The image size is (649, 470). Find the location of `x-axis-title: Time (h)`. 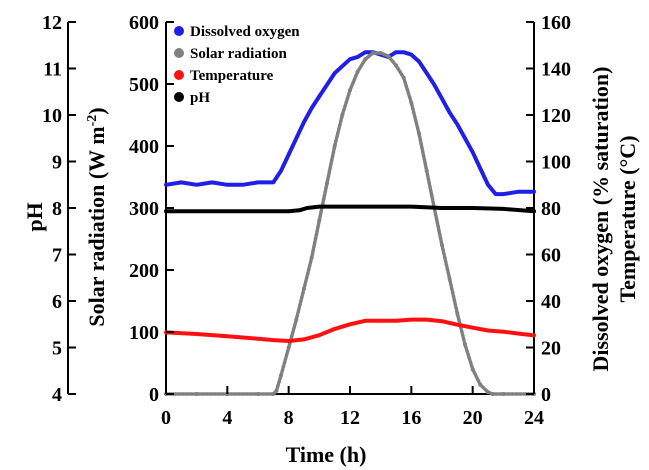

x-axis-title: Time (h) is located at coordinates (326, 454).